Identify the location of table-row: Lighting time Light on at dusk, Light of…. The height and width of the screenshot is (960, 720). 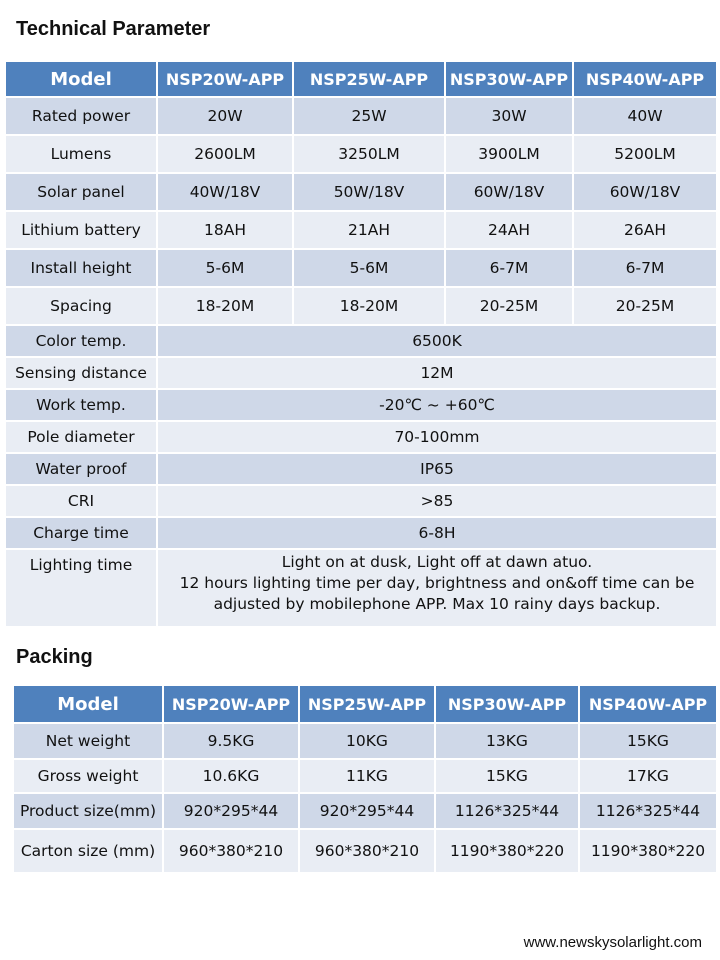
(361, 588).